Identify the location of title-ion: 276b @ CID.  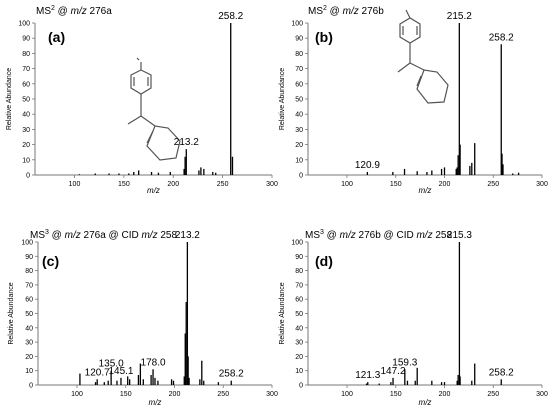
(386, 235).